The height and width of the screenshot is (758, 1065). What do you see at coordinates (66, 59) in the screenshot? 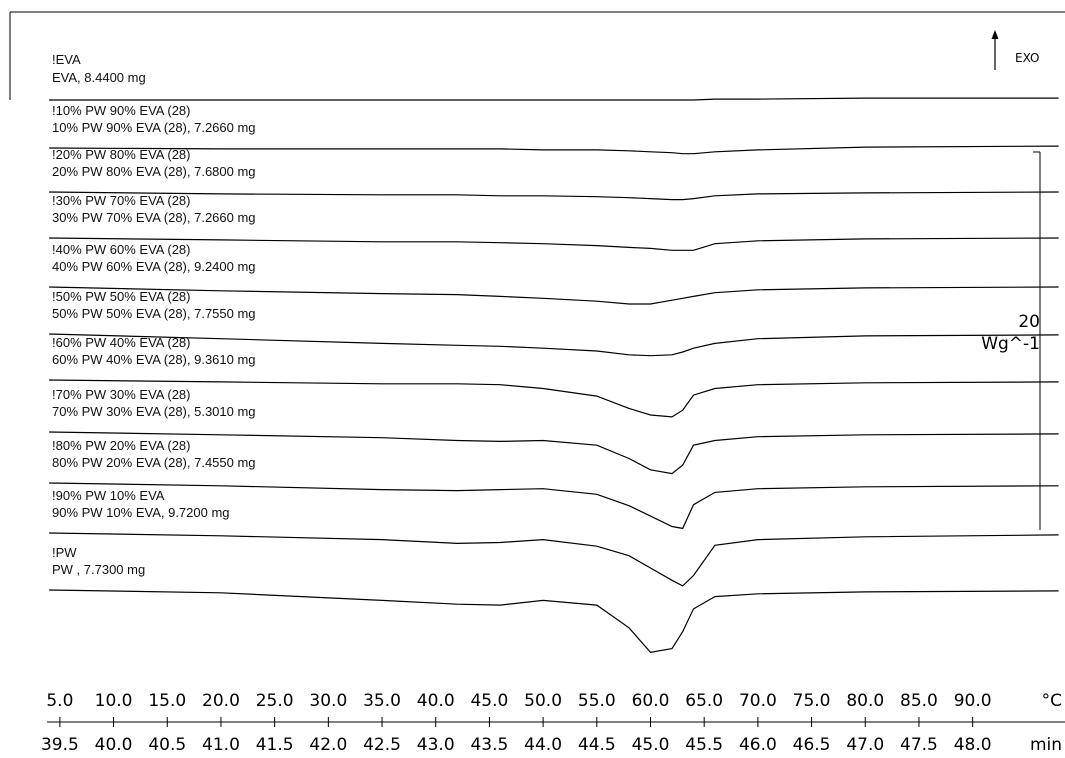
I see `series-name: !EVA` at bounding box center [66, 59].